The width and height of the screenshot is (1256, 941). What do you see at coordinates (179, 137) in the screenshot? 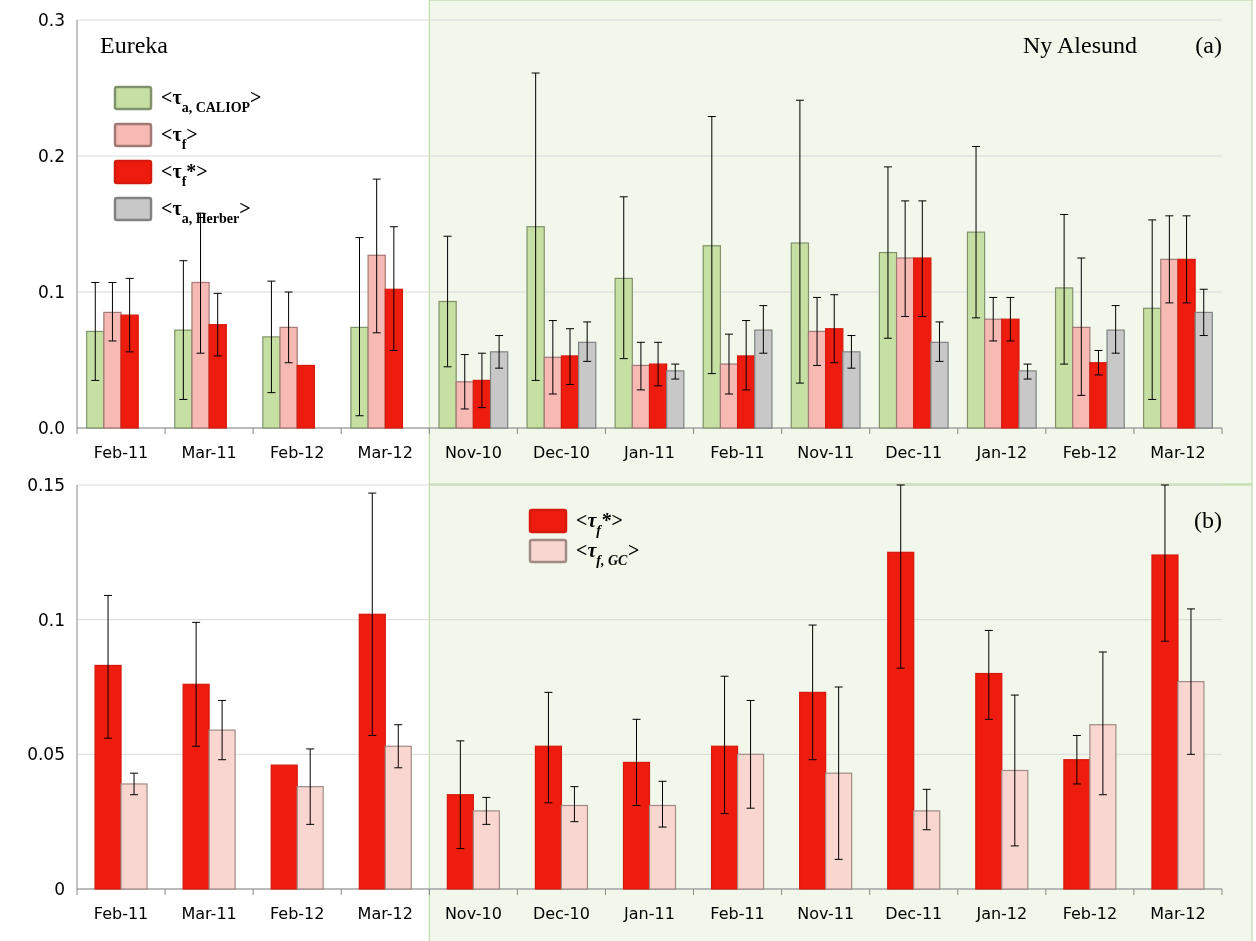
I see `legend-label: <τ$_{f}$>` at bounding box center [179, 137].